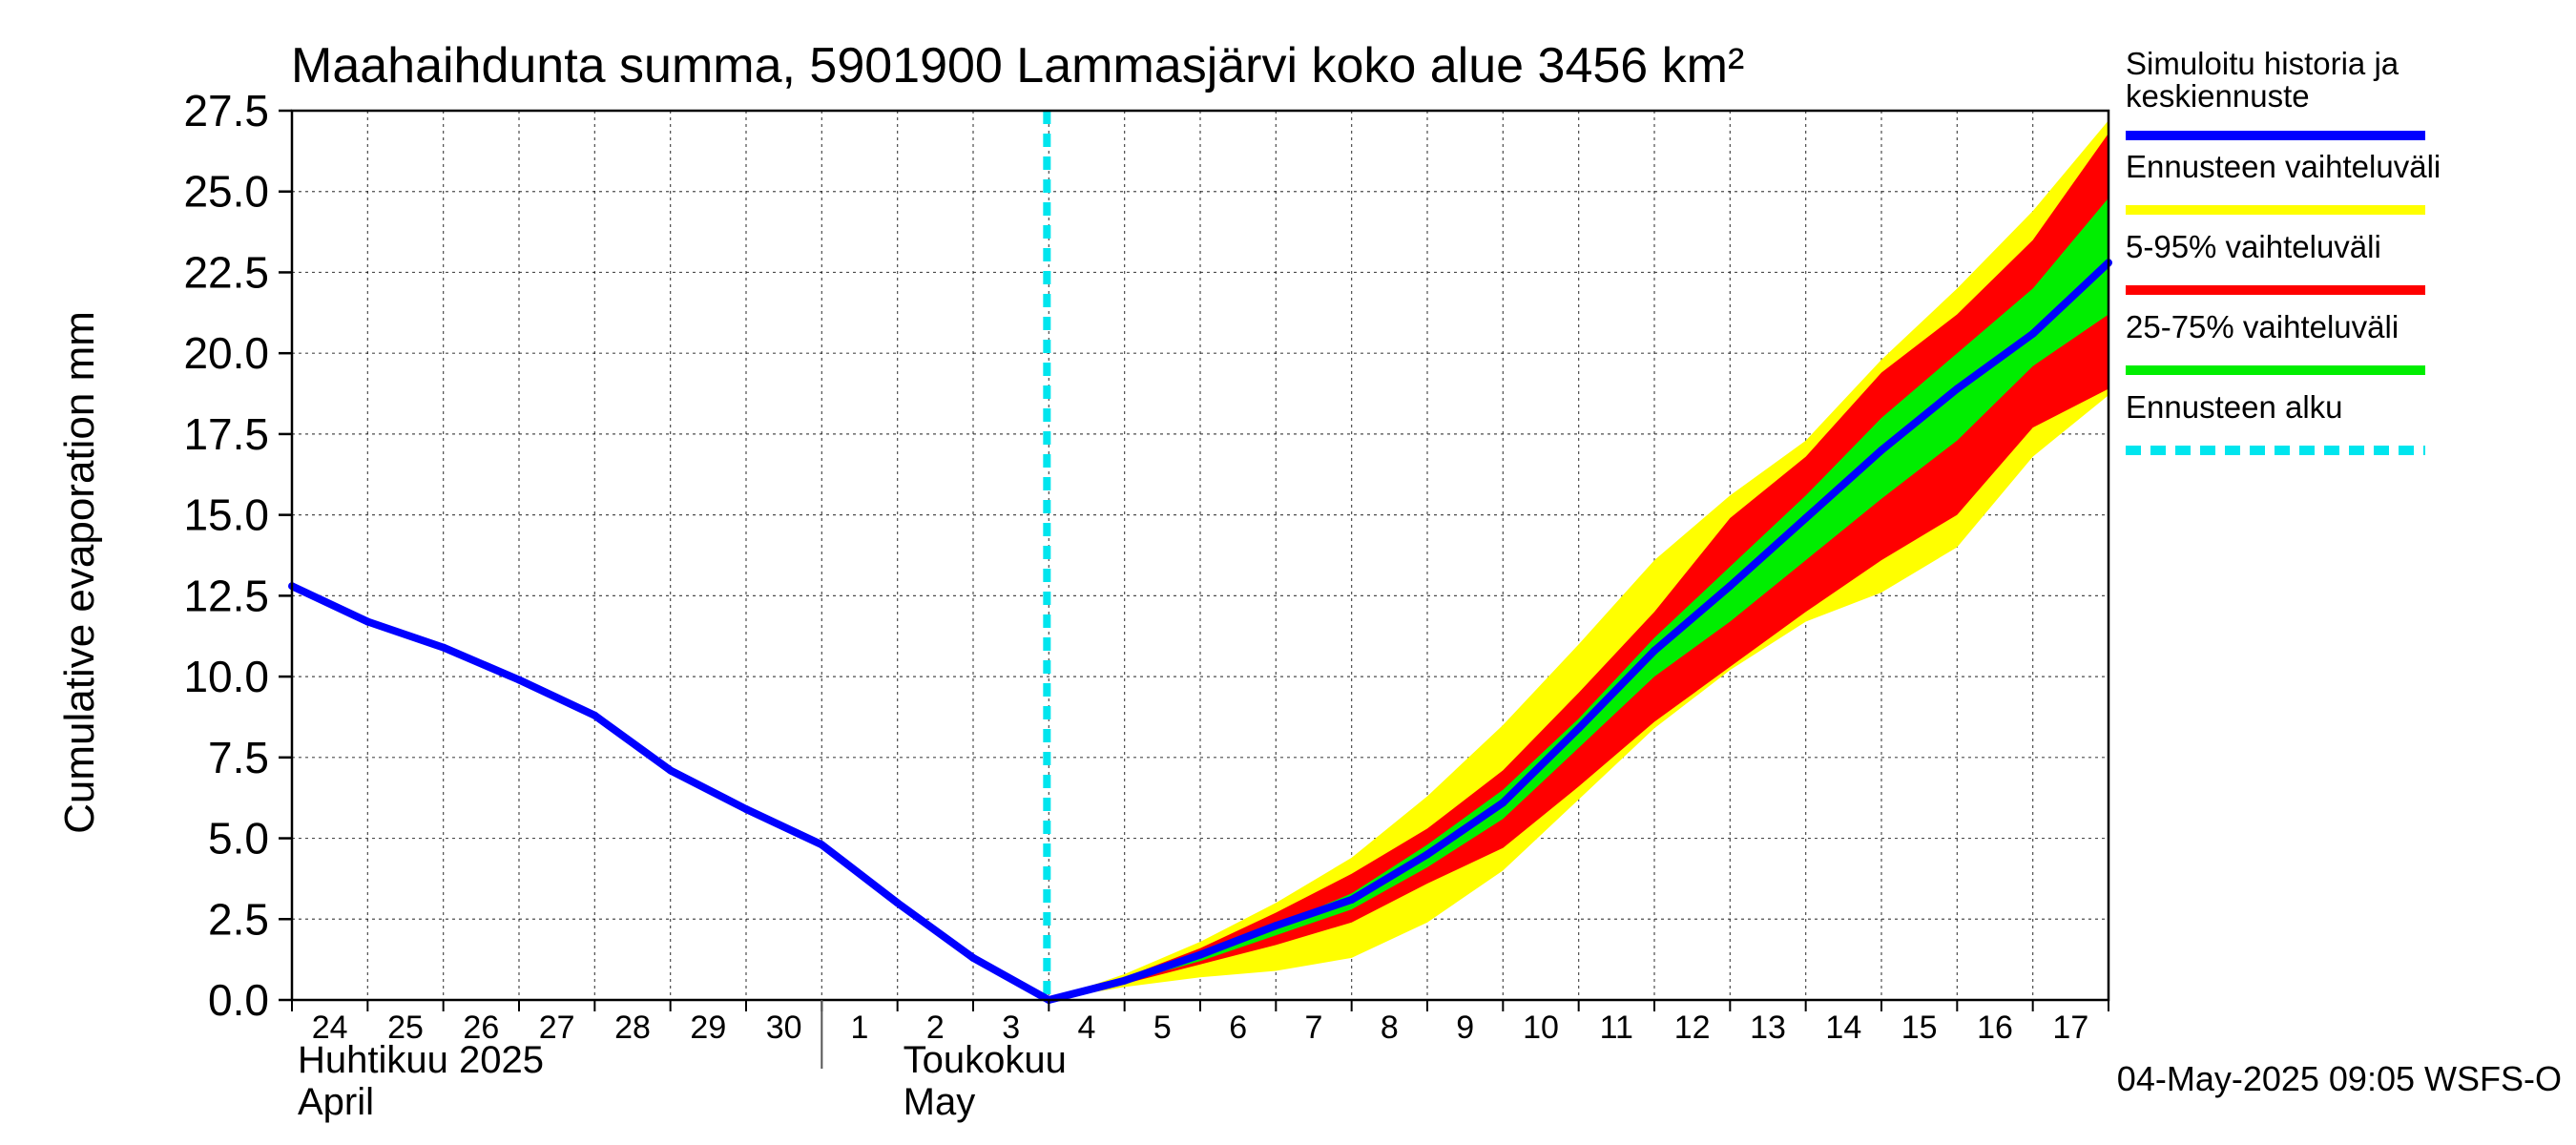  Describe the element at coordinates (226, 515) in the screenshot. I see `y-tick-label: 15.0` at that location.